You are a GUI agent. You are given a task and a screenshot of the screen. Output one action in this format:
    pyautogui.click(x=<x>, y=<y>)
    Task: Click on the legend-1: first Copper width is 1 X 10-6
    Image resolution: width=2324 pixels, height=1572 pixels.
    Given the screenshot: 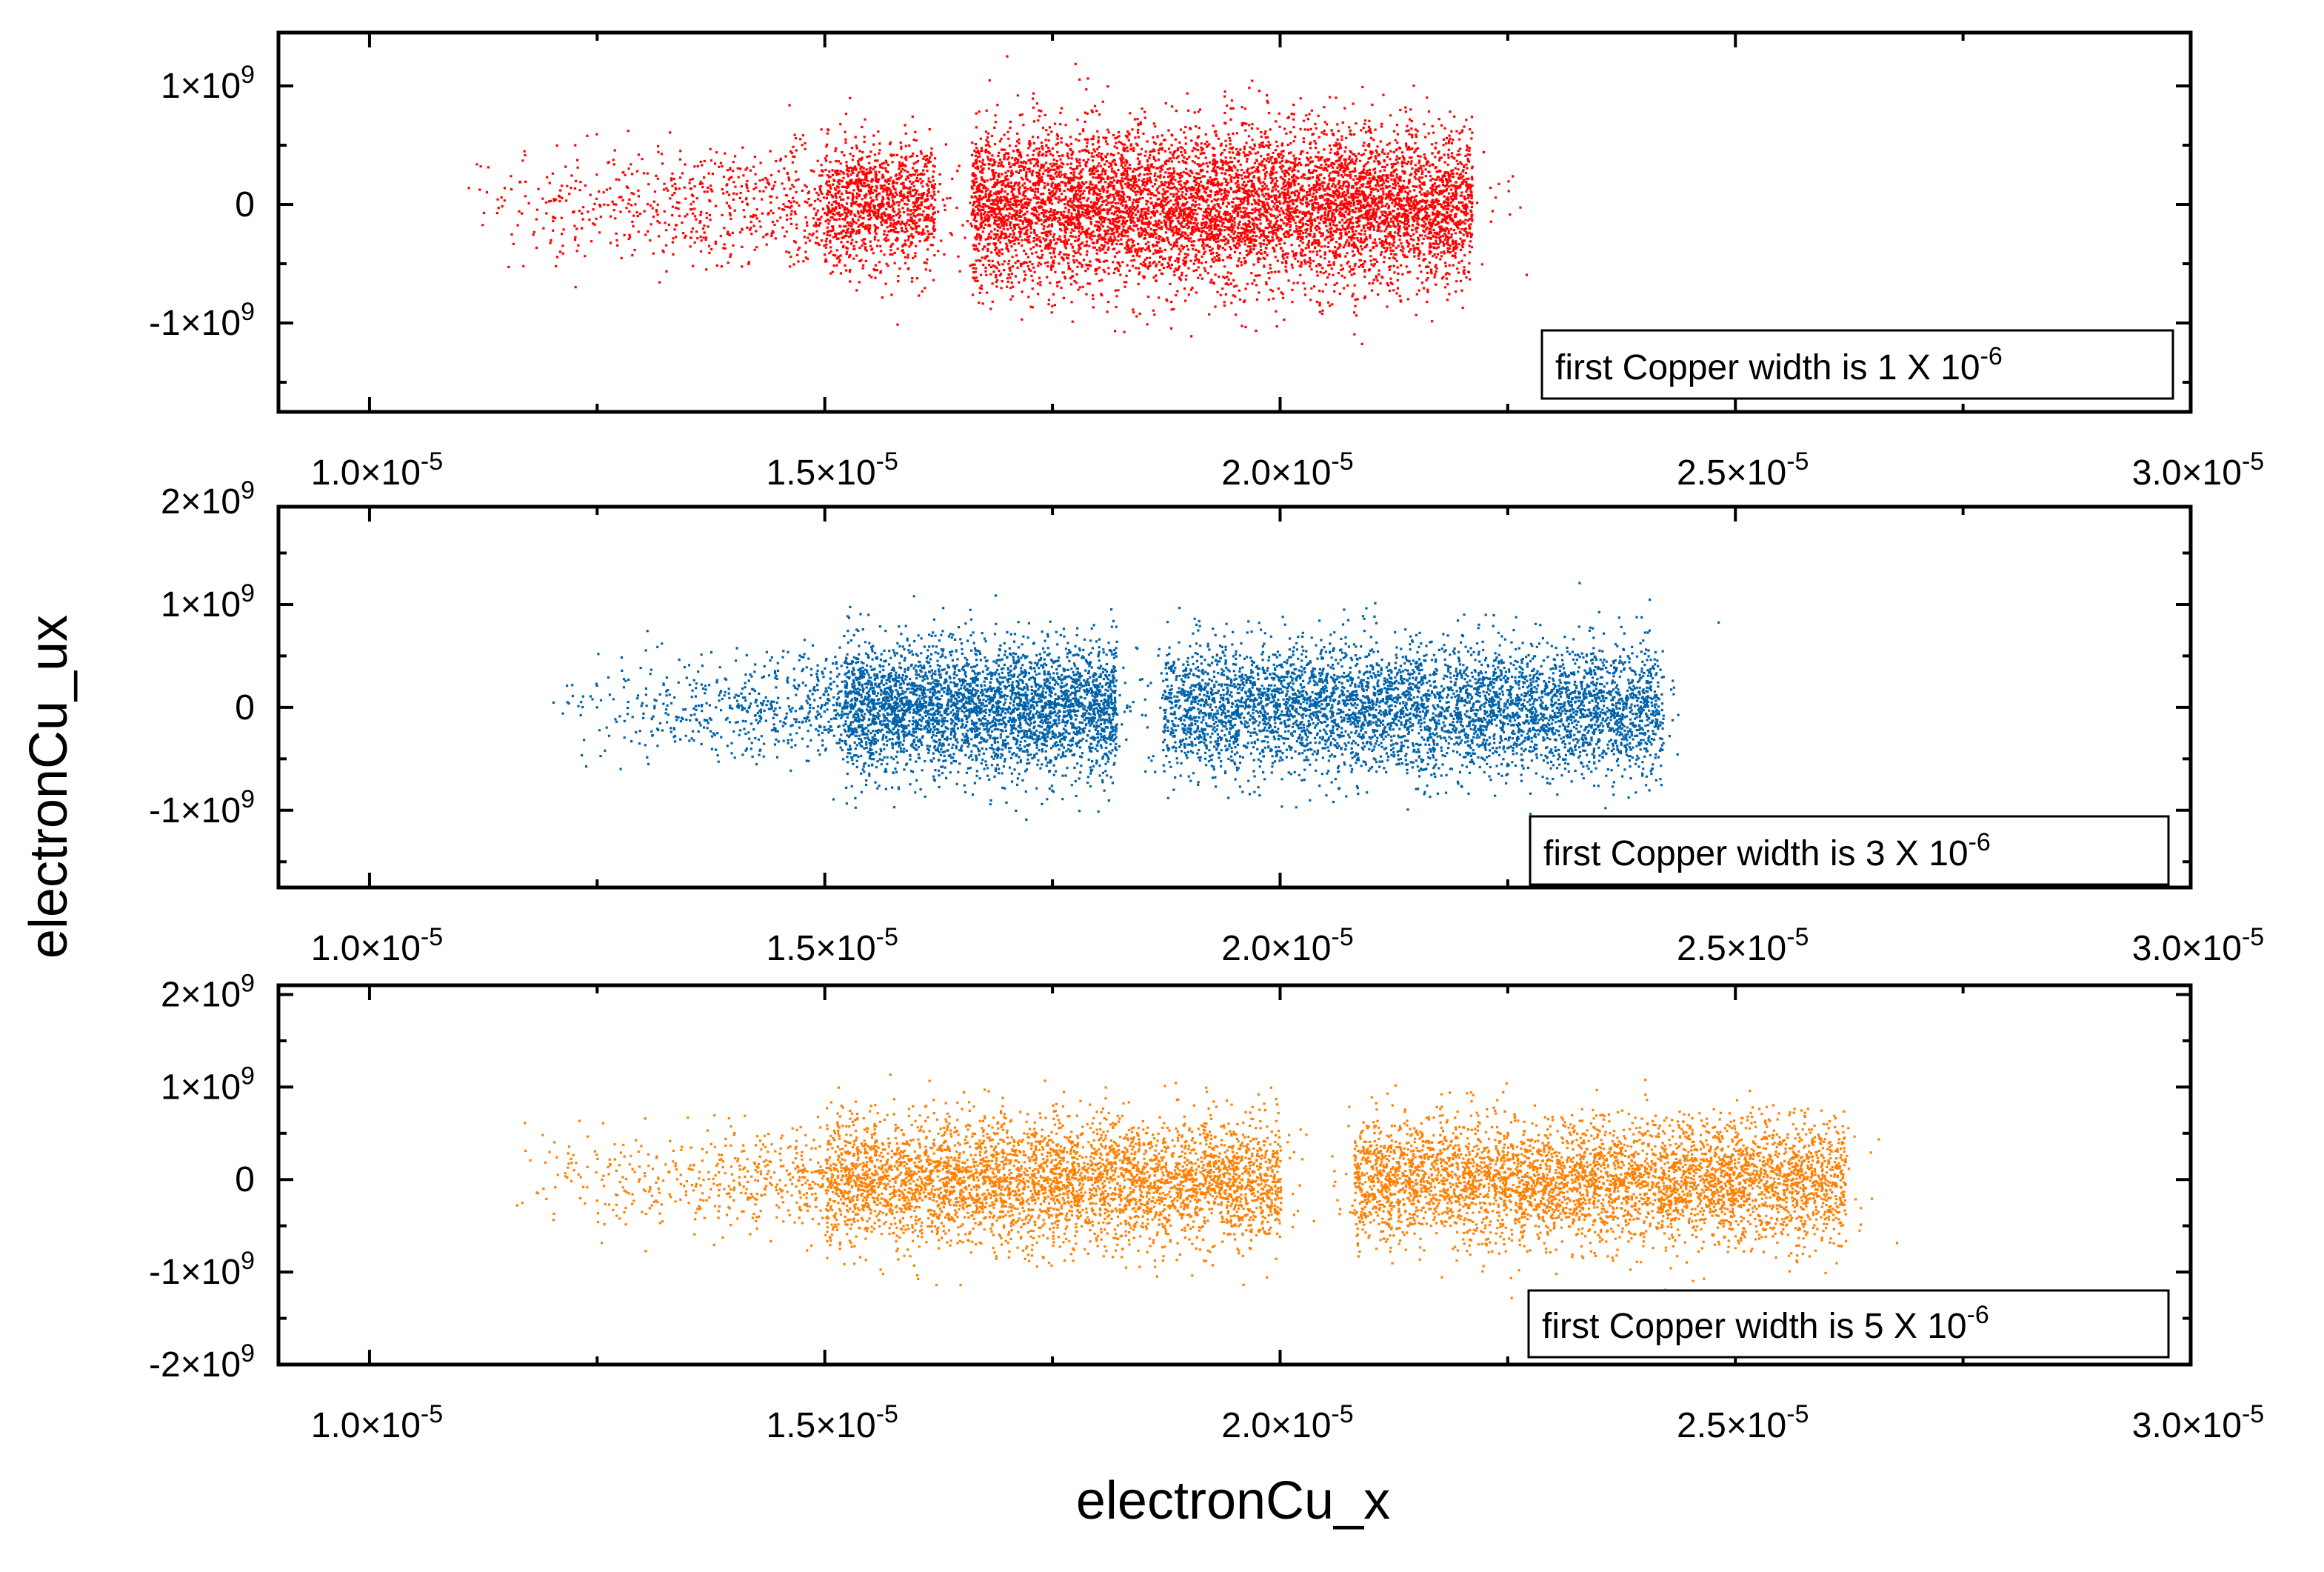 What is the action you would take?
    pyautogui.click(x=1857, y=364)
    